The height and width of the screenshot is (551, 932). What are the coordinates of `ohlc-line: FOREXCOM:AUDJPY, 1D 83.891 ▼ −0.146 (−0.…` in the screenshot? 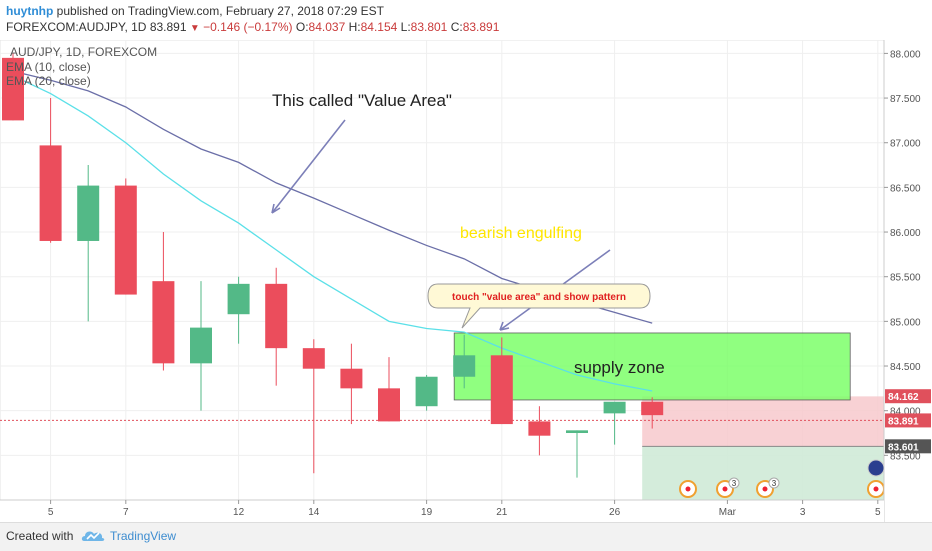 It's located at (252, 27).